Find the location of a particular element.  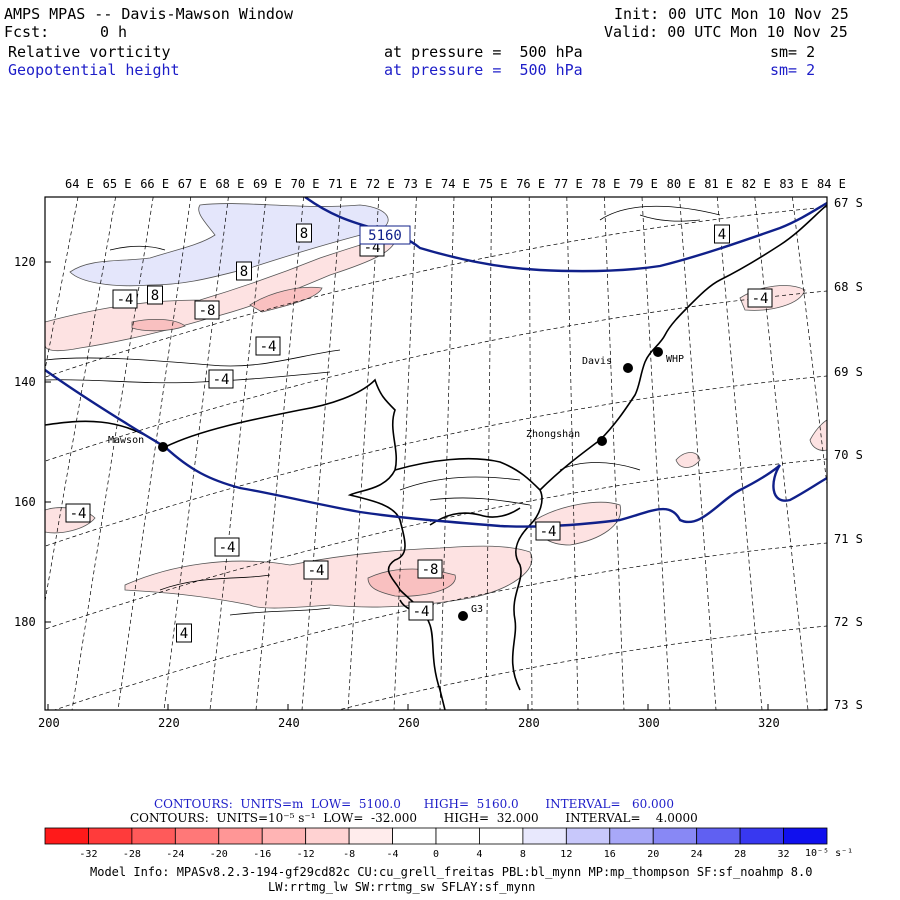

latitude-labels: 67 S 68 S 69 S 70 S 71 S 72 S 73 S is located at coordinates (848, 454).